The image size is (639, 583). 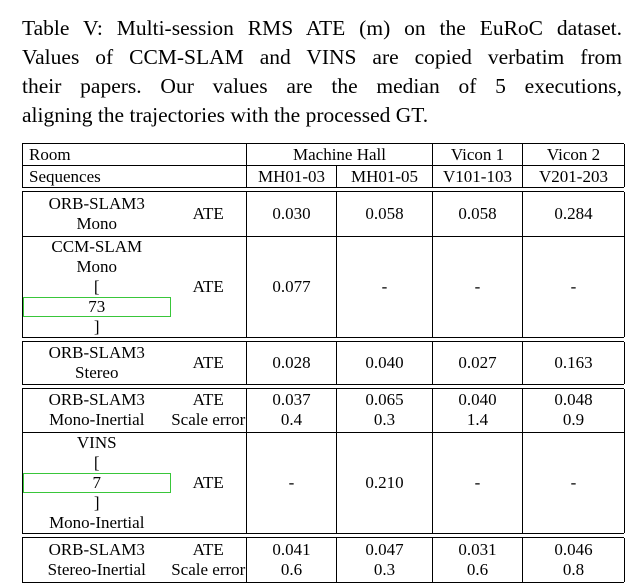 What do you see at coordinates (97, 306) in the screenshot?
I see `citation-link: 73` at bounding box center [97, 306].